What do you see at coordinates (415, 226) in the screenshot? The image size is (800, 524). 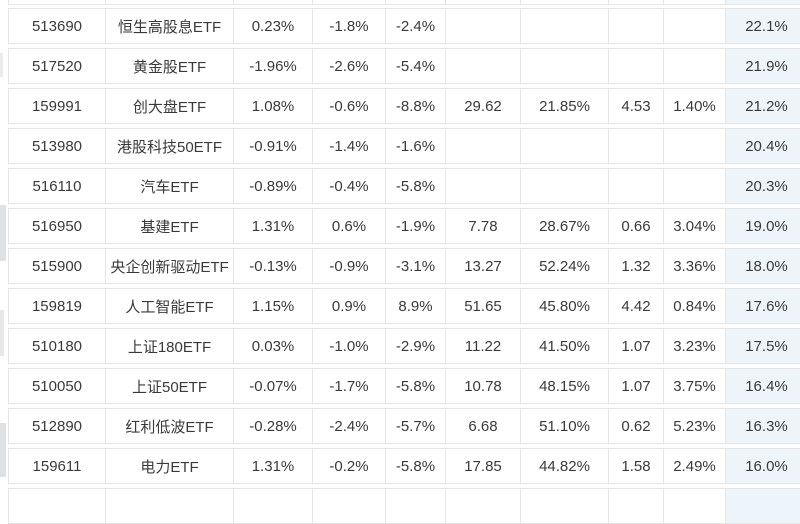 I see `cell-change-pct-3: -1.9%` at bounding box center [415, 226].